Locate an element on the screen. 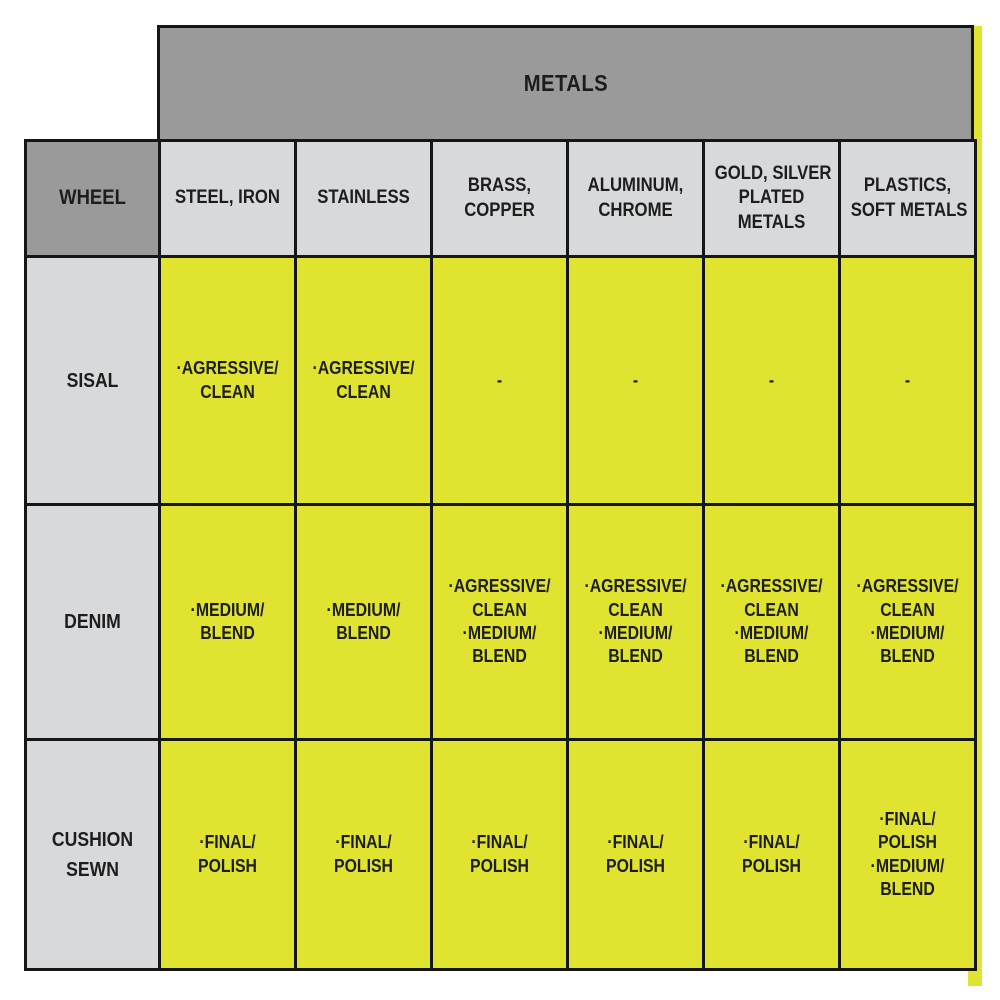 The image size is (1000, 1000). cell-sisal-steel-iron: ·AGRESSIVE/ CLEAN is located at coordinates (227, 380).